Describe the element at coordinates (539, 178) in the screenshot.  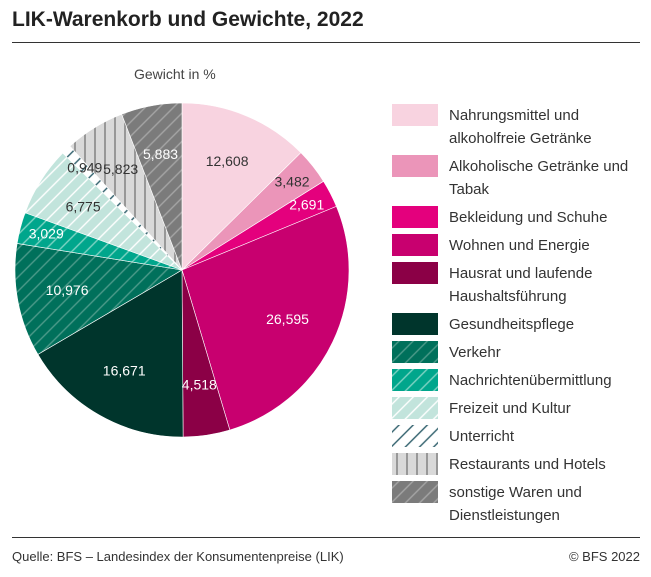
I see `legend-label: Alkoholische Getränke und Tabak` at that location.